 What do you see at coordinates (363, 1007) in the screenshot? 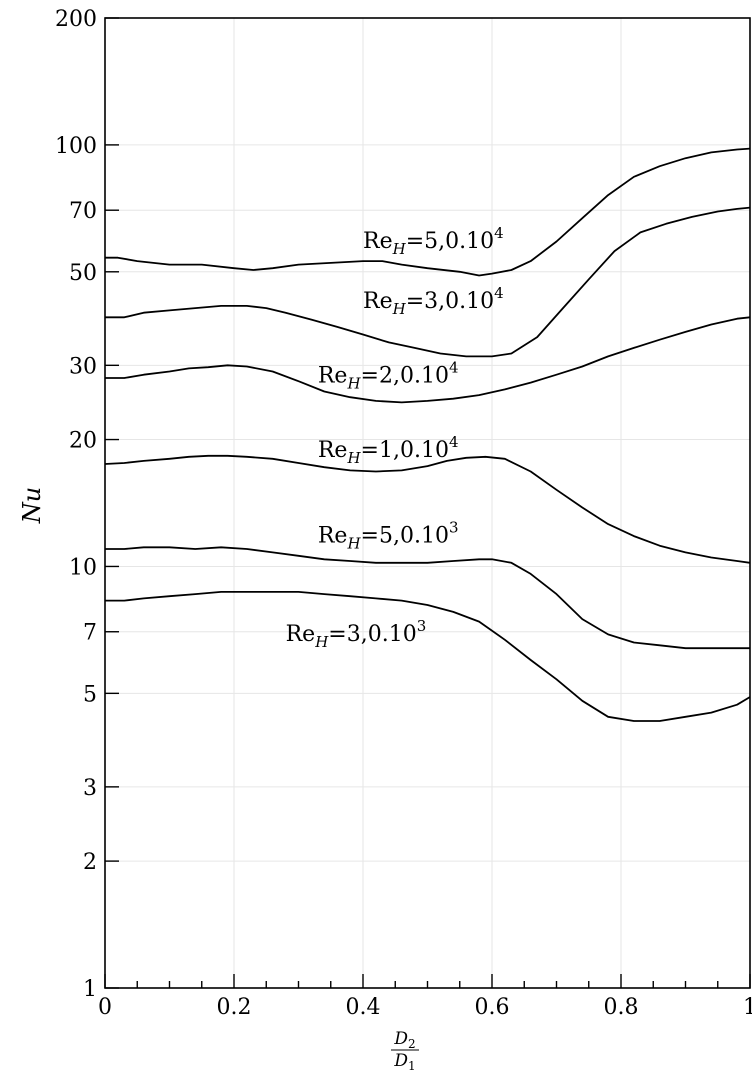
I see `x-tick-label: 0.4` at bounding box center [363, 1007].